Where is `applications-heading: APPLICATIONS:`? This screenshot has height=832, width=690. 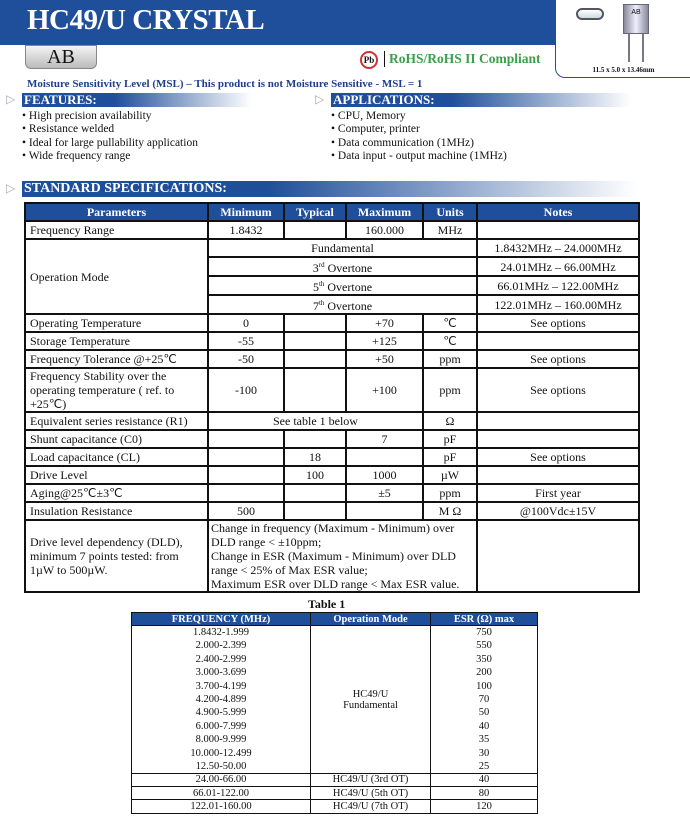
applications-heading: APPLICATIONS: is located at coordinates (481, 100).